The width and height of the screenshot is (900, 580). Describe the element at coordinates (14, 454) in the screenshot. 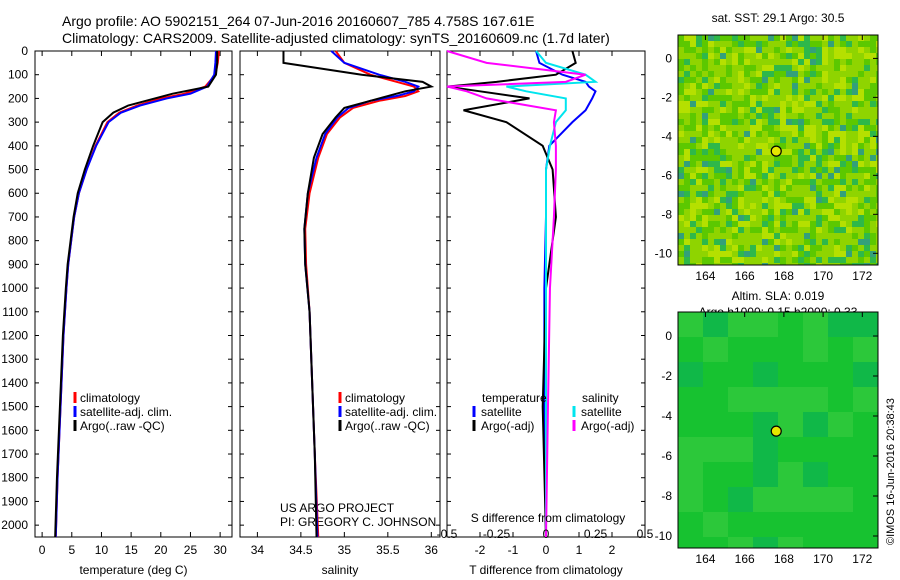

I see `depth-tick-label: 1700` at that location.